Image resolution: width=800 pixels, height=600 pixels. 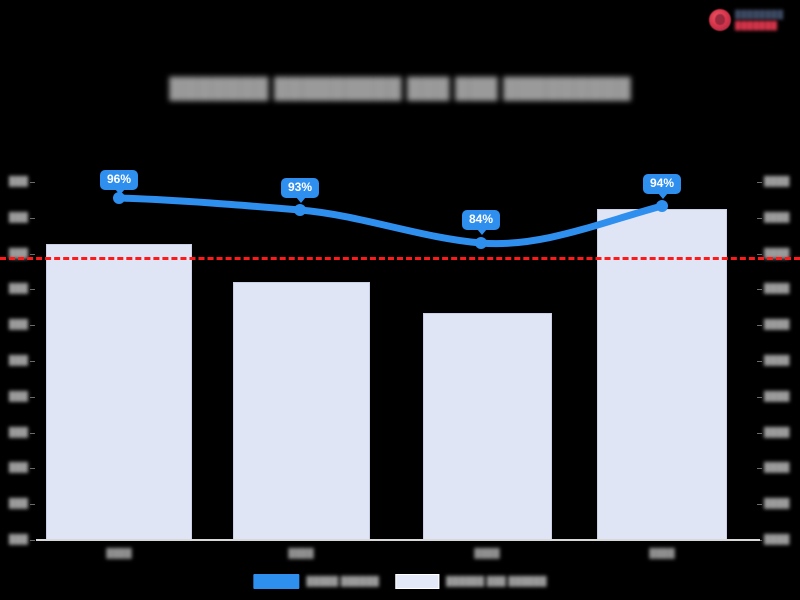 I want to click on brand-logo-line1: ████████, so click(x=759, y=14).